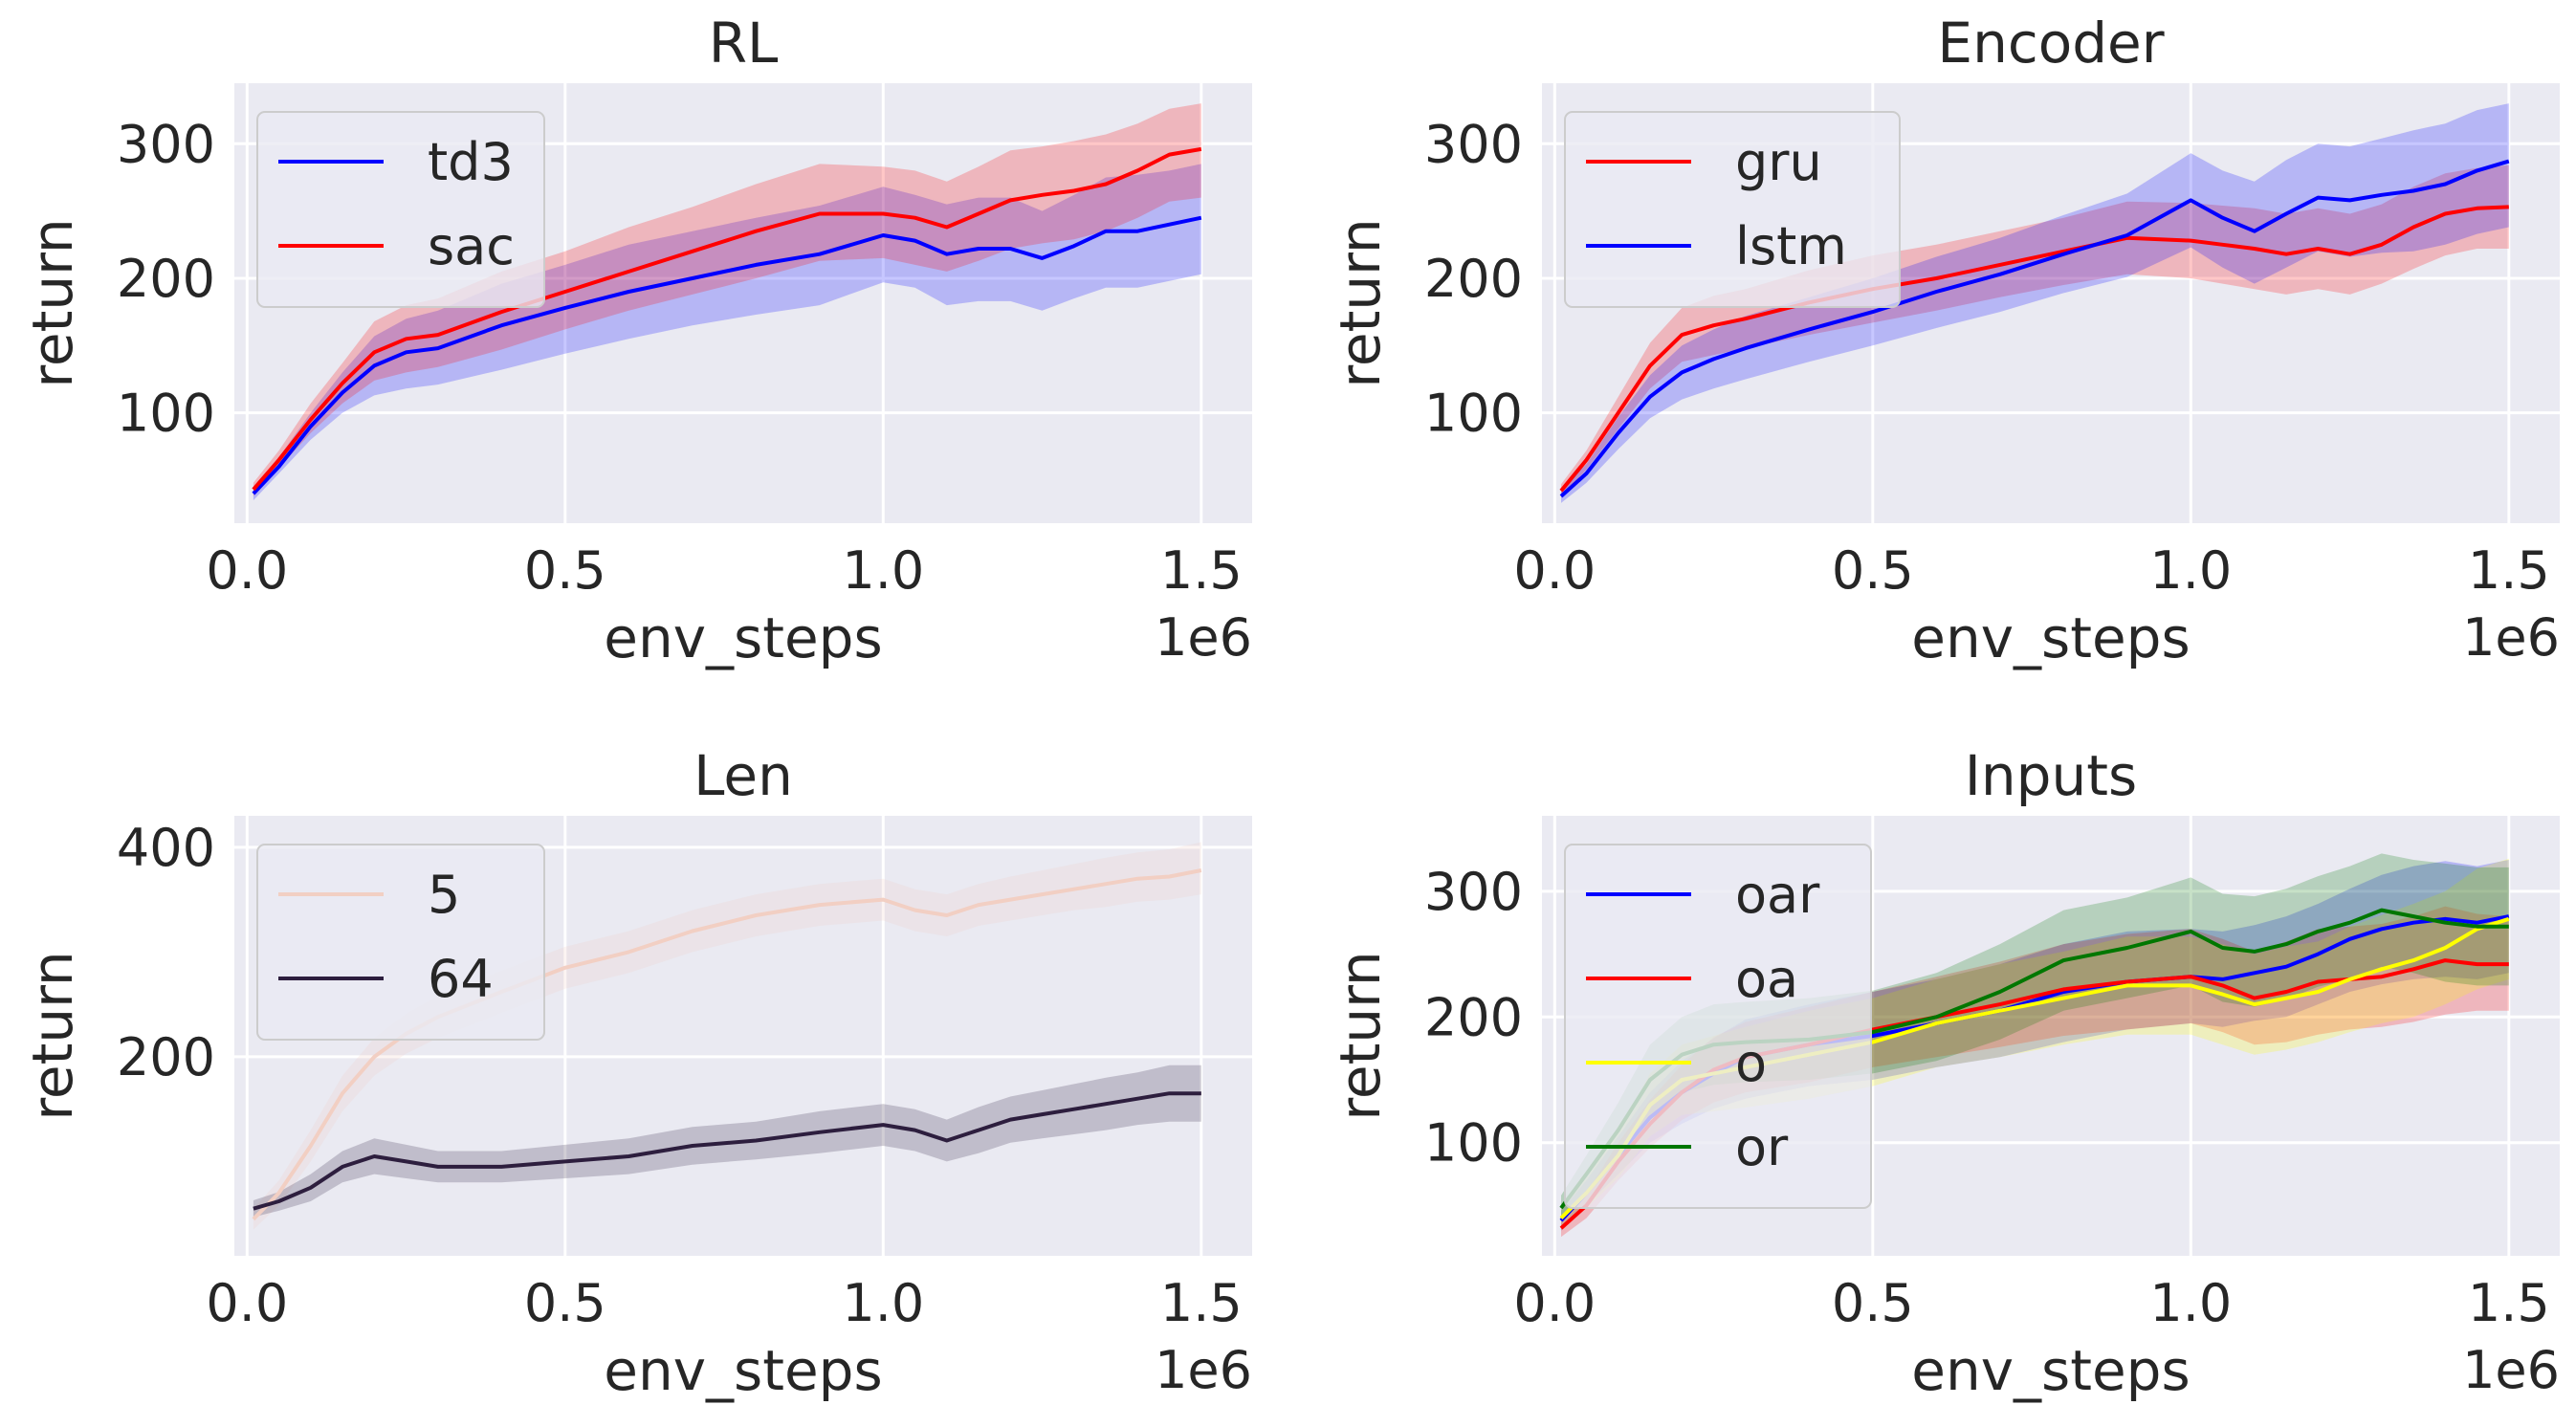  Describe the element at coordinates (166, 848) in the screenshot. I see `y-tick-label: 400` at that location.